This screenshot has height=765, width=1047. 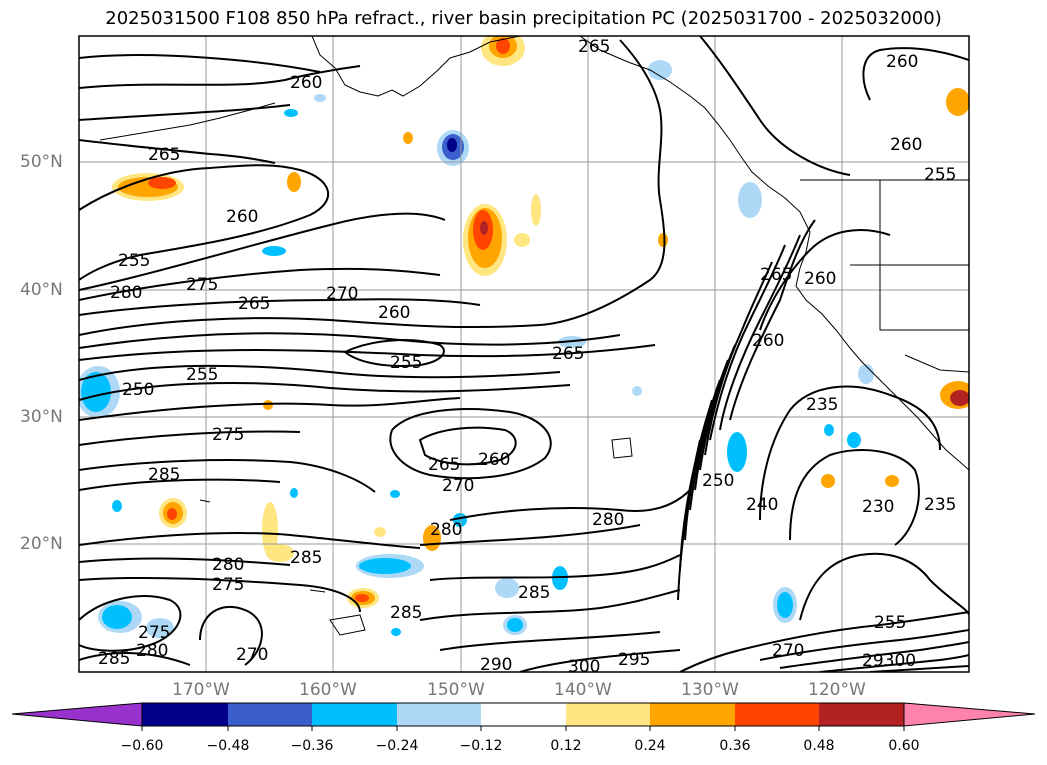 What do you see at coordinates (878, 507) in the screenshot?
I see `contour-label: 230` at bounding box center [878, 507].